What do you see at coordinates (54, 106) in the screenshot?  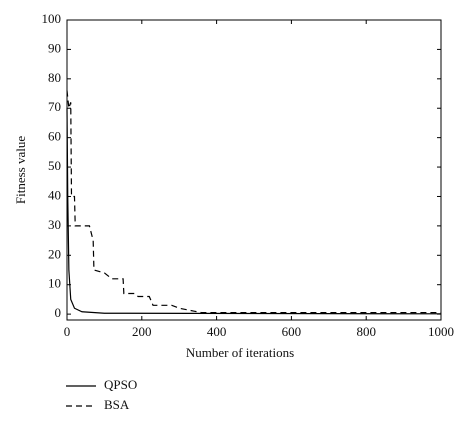 I see `y-tick-label: 70` at bounding box center [54, 106].